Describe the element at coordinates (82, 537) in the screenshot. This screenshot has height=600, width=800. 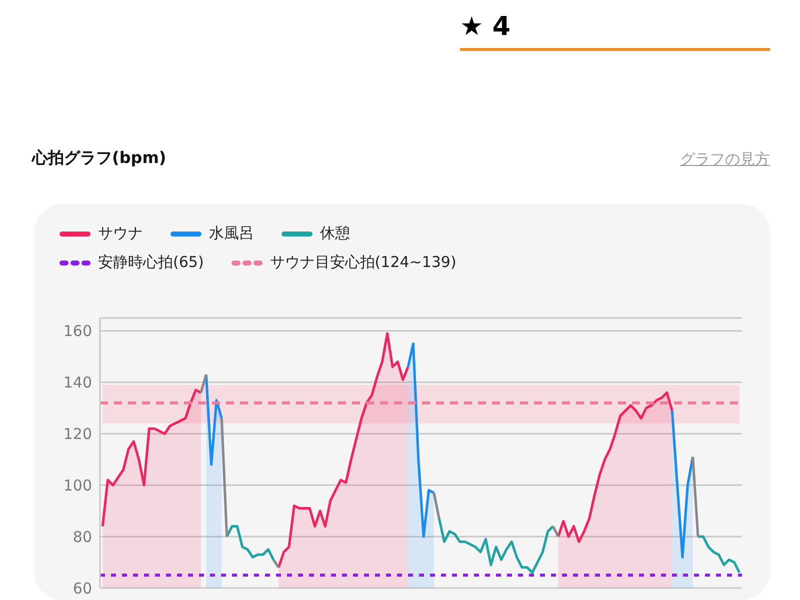
I see `y-tick-label: 80` at that location.